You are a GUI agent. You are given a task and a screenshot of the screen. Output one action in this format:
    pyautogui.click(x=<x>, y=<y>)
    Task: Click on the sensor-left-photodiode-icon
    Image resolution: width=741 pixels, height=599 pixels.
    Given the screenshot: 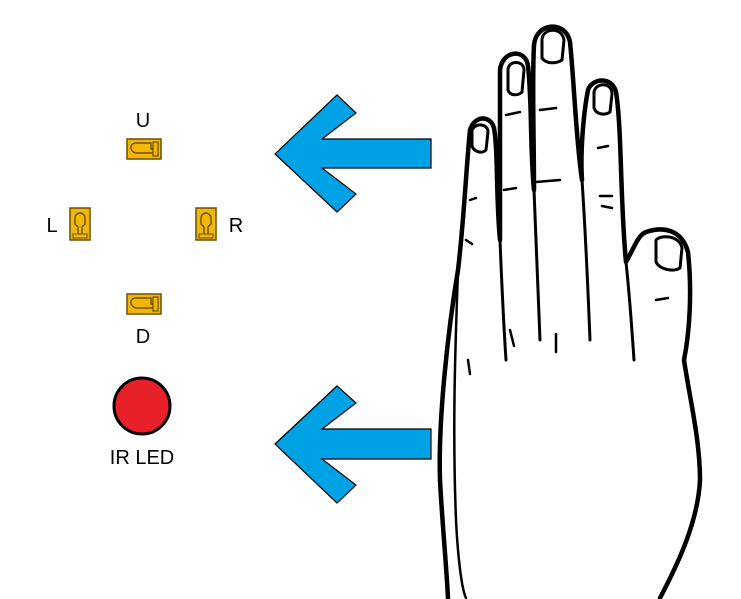 What is the action you would take?
    pyautogui.click(x=80, y=224)
    